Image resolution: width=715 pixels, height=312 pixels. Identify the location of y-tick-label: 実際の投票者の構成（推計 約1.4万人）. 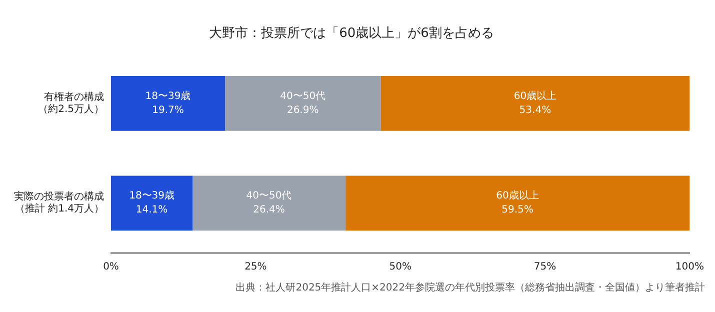
(59, 202).